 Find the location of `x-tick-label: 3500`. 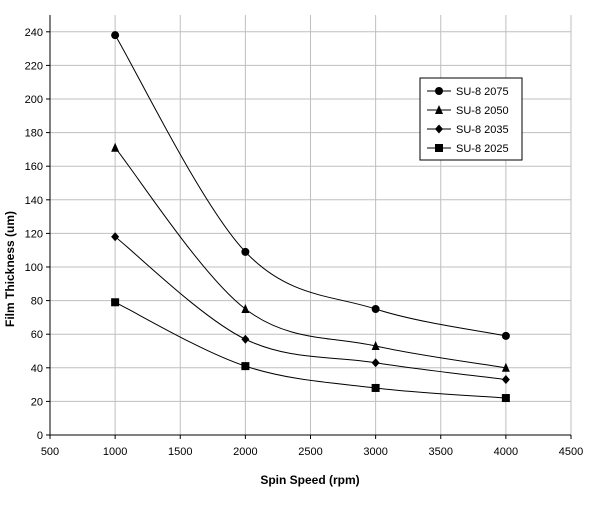

x-tick-label: 3500 is located at coordinates (441, 452).